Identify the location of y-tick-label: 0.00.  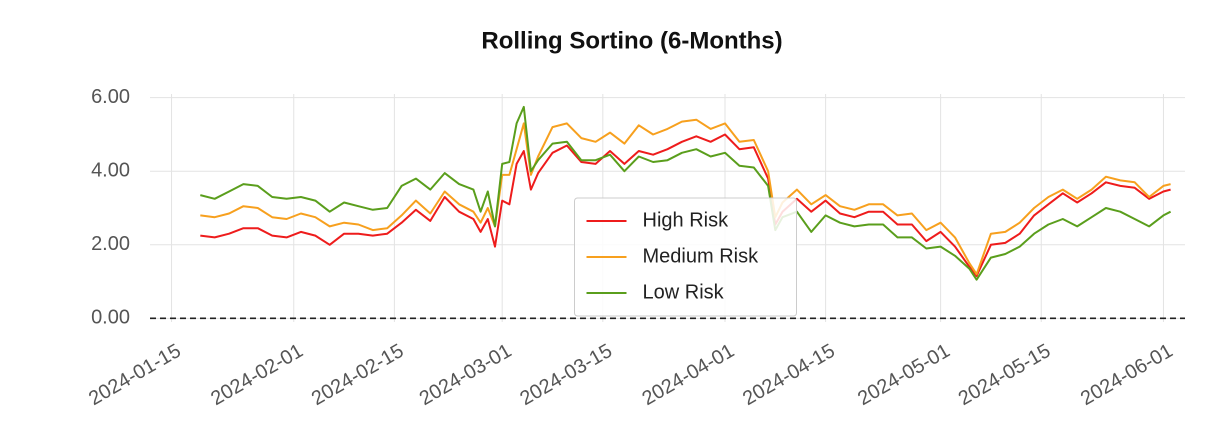
(110, 318).